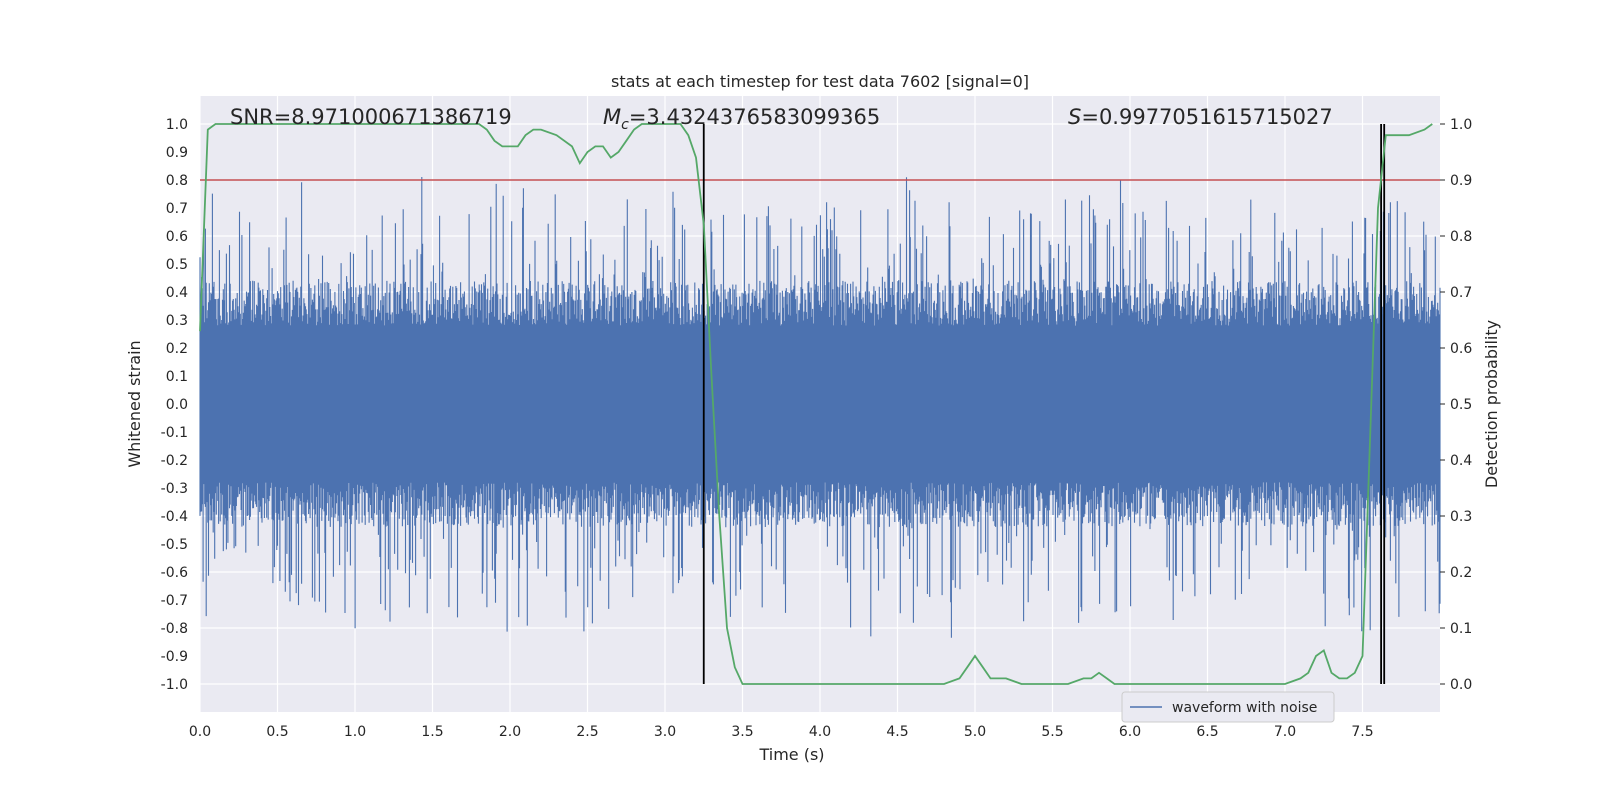  I want to click on y-tick-label: 0.6, so click(177, 237).